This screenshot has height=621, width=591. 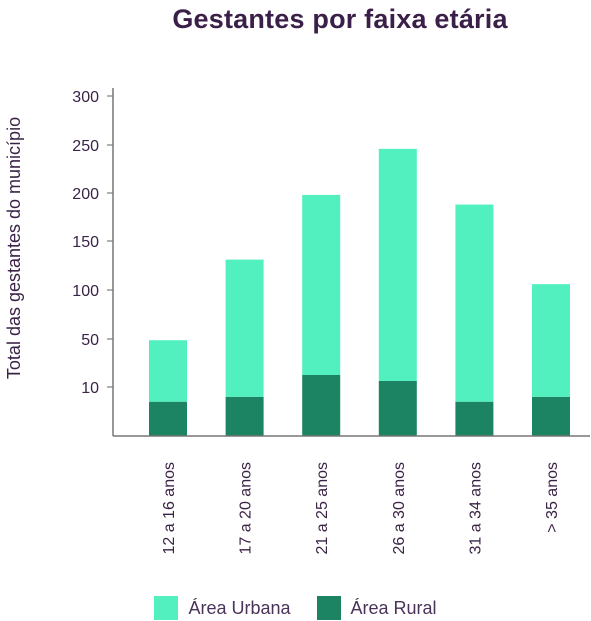 What do you see at coordinates (295, 608) in the screenshot?
I see `legend: Área Urbana Área Rural` at bounding box center [295, 608].